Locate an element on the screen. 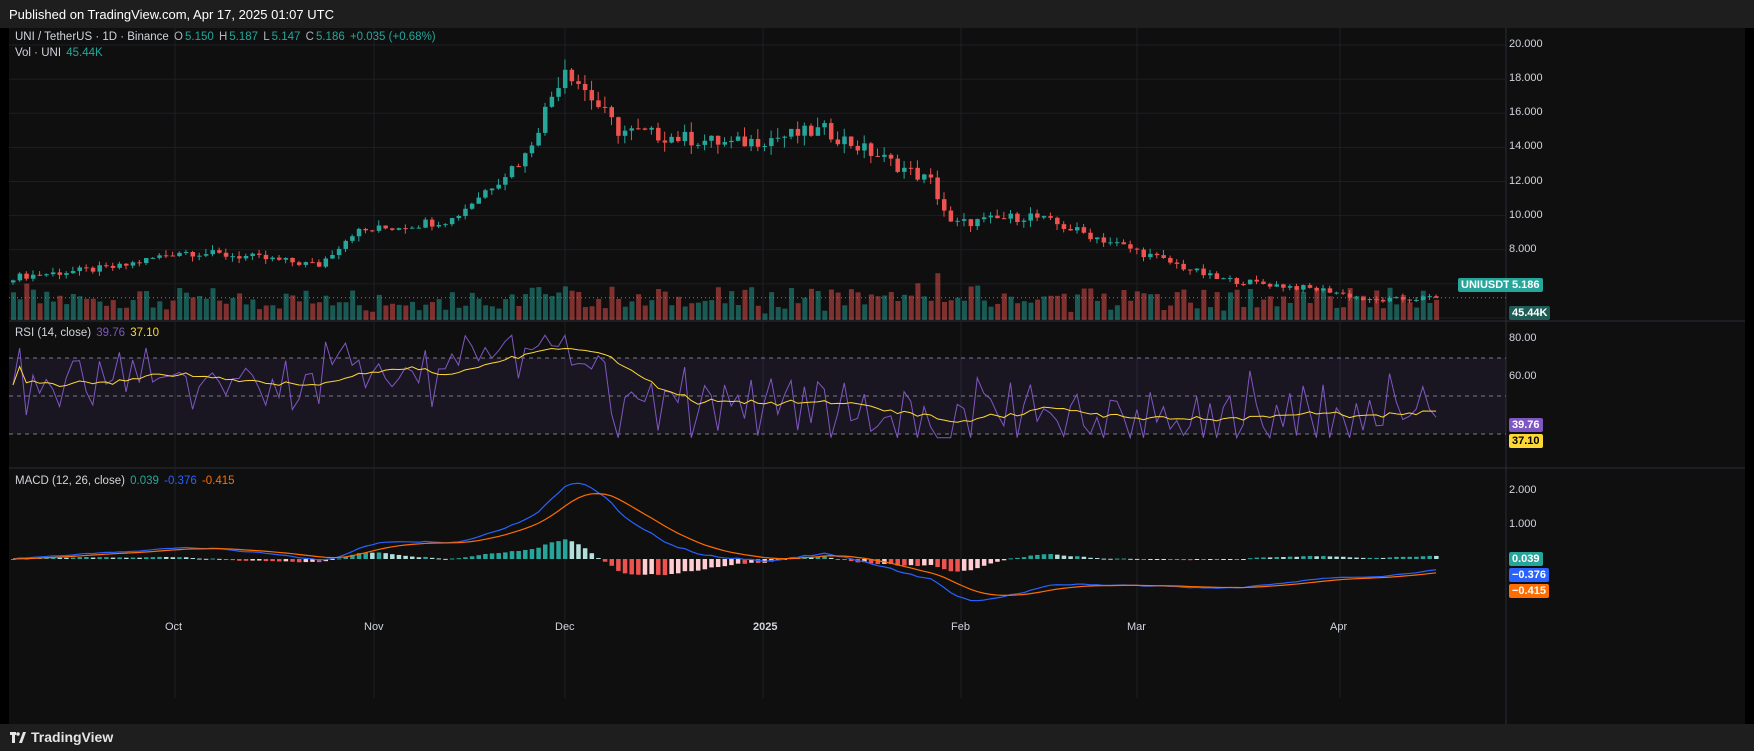 Image resolution: width=1754 pixels, height=751 pixels. macd-label: MACD (12, 26, close) is located at coordinates (70, 481).